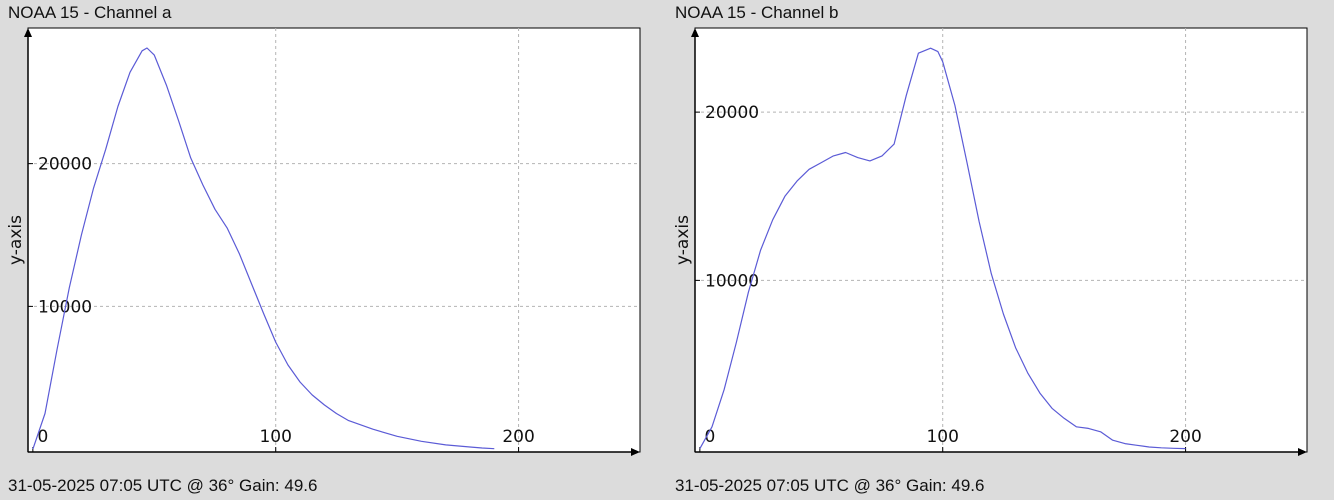 The width and height of the screenshot is (1334, 500). I want to click on y-tick-label: 10000, so click(732, 281).